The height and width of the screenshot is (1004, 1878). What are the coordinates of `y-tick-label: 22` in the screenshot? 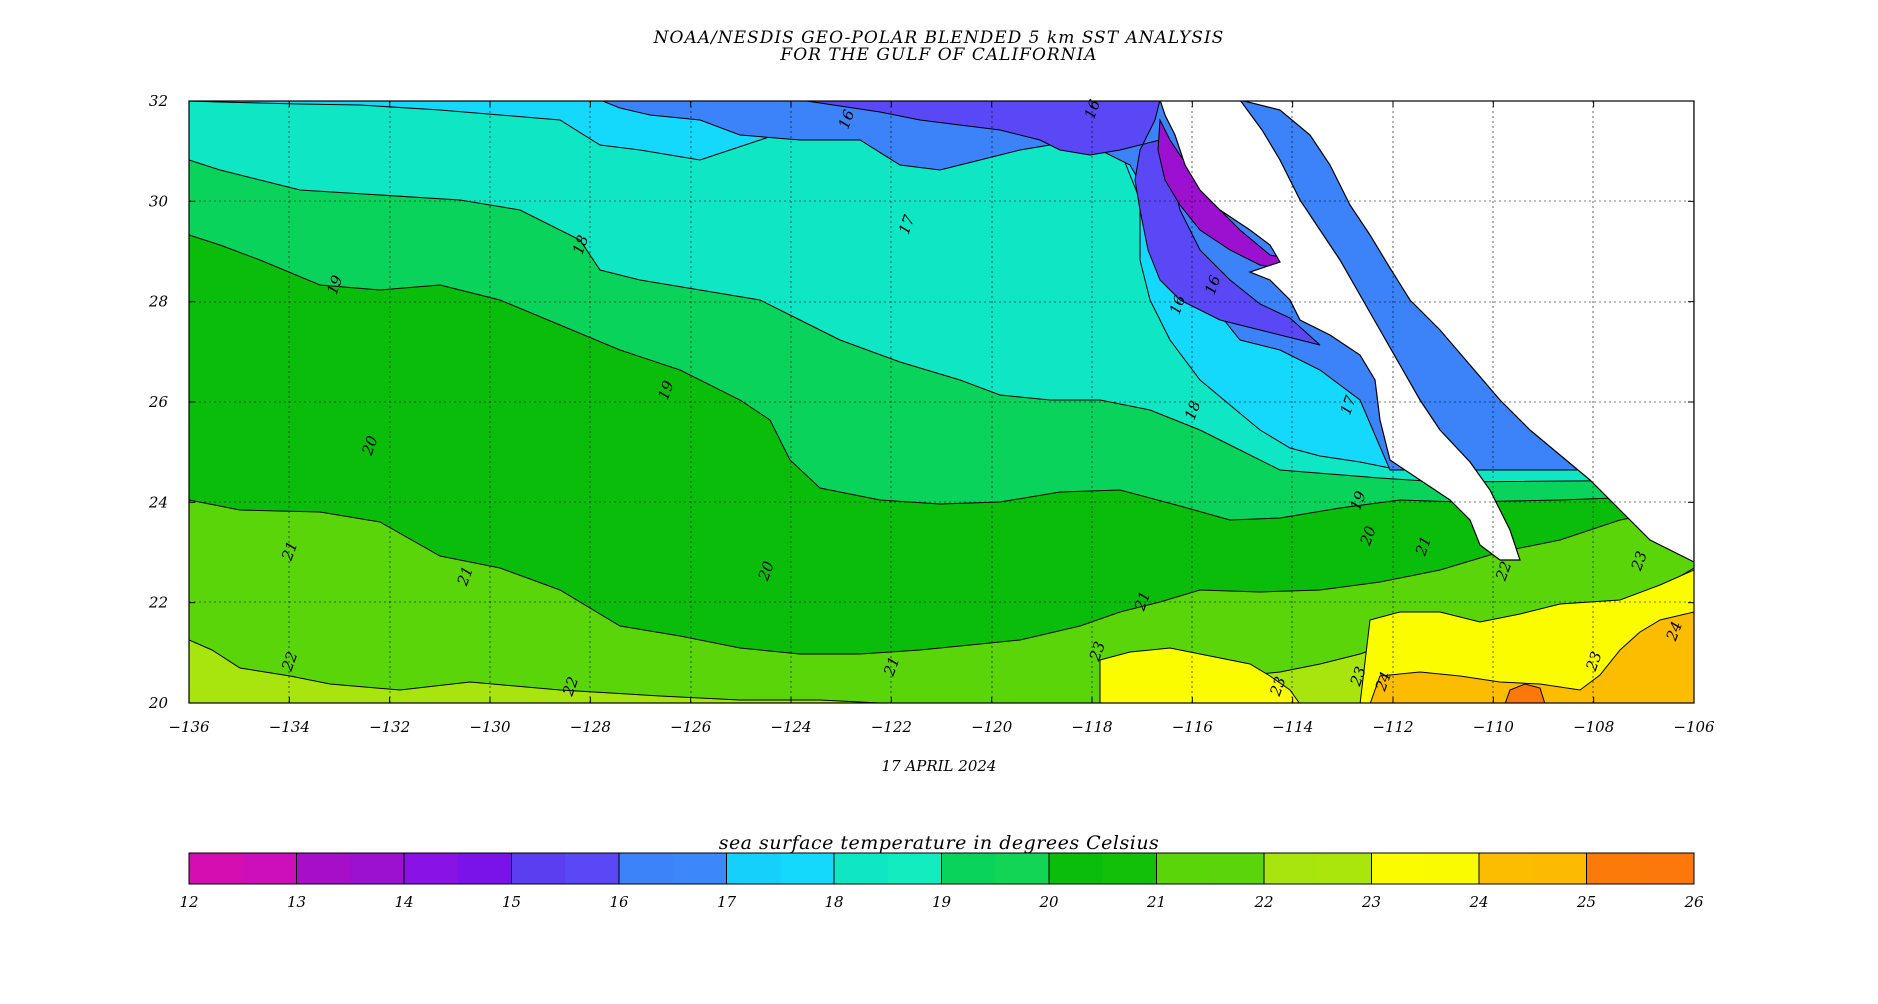 It's located at (158, 603).